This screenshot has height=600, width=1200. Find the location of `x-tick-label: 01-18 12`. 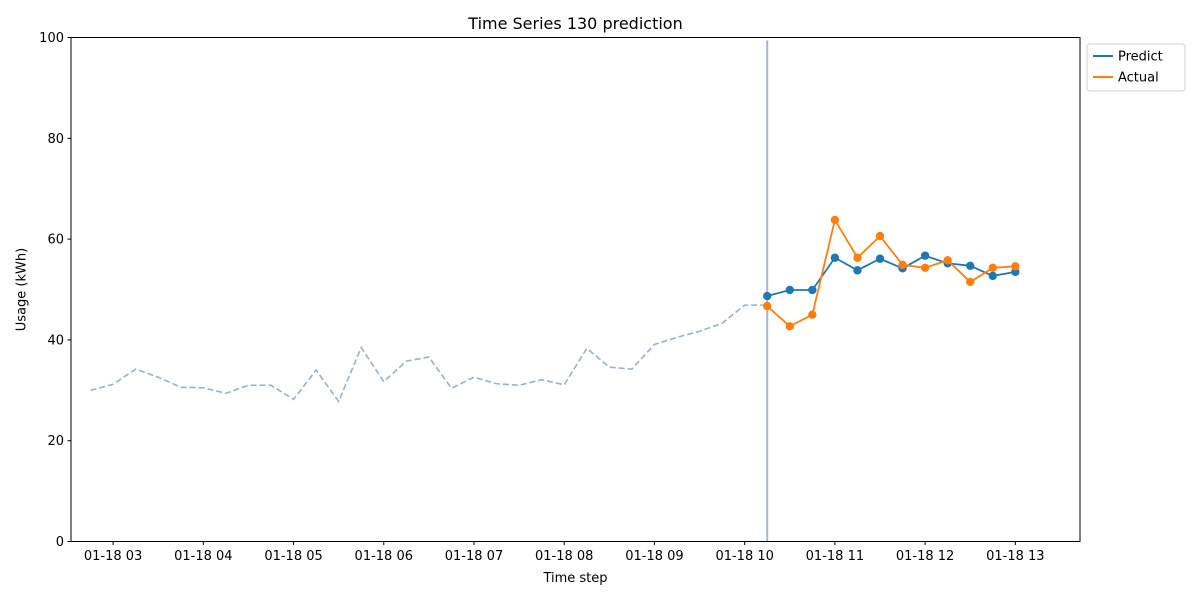

x-tick-label: 01-18 12 is located at coordinates (925, 556).